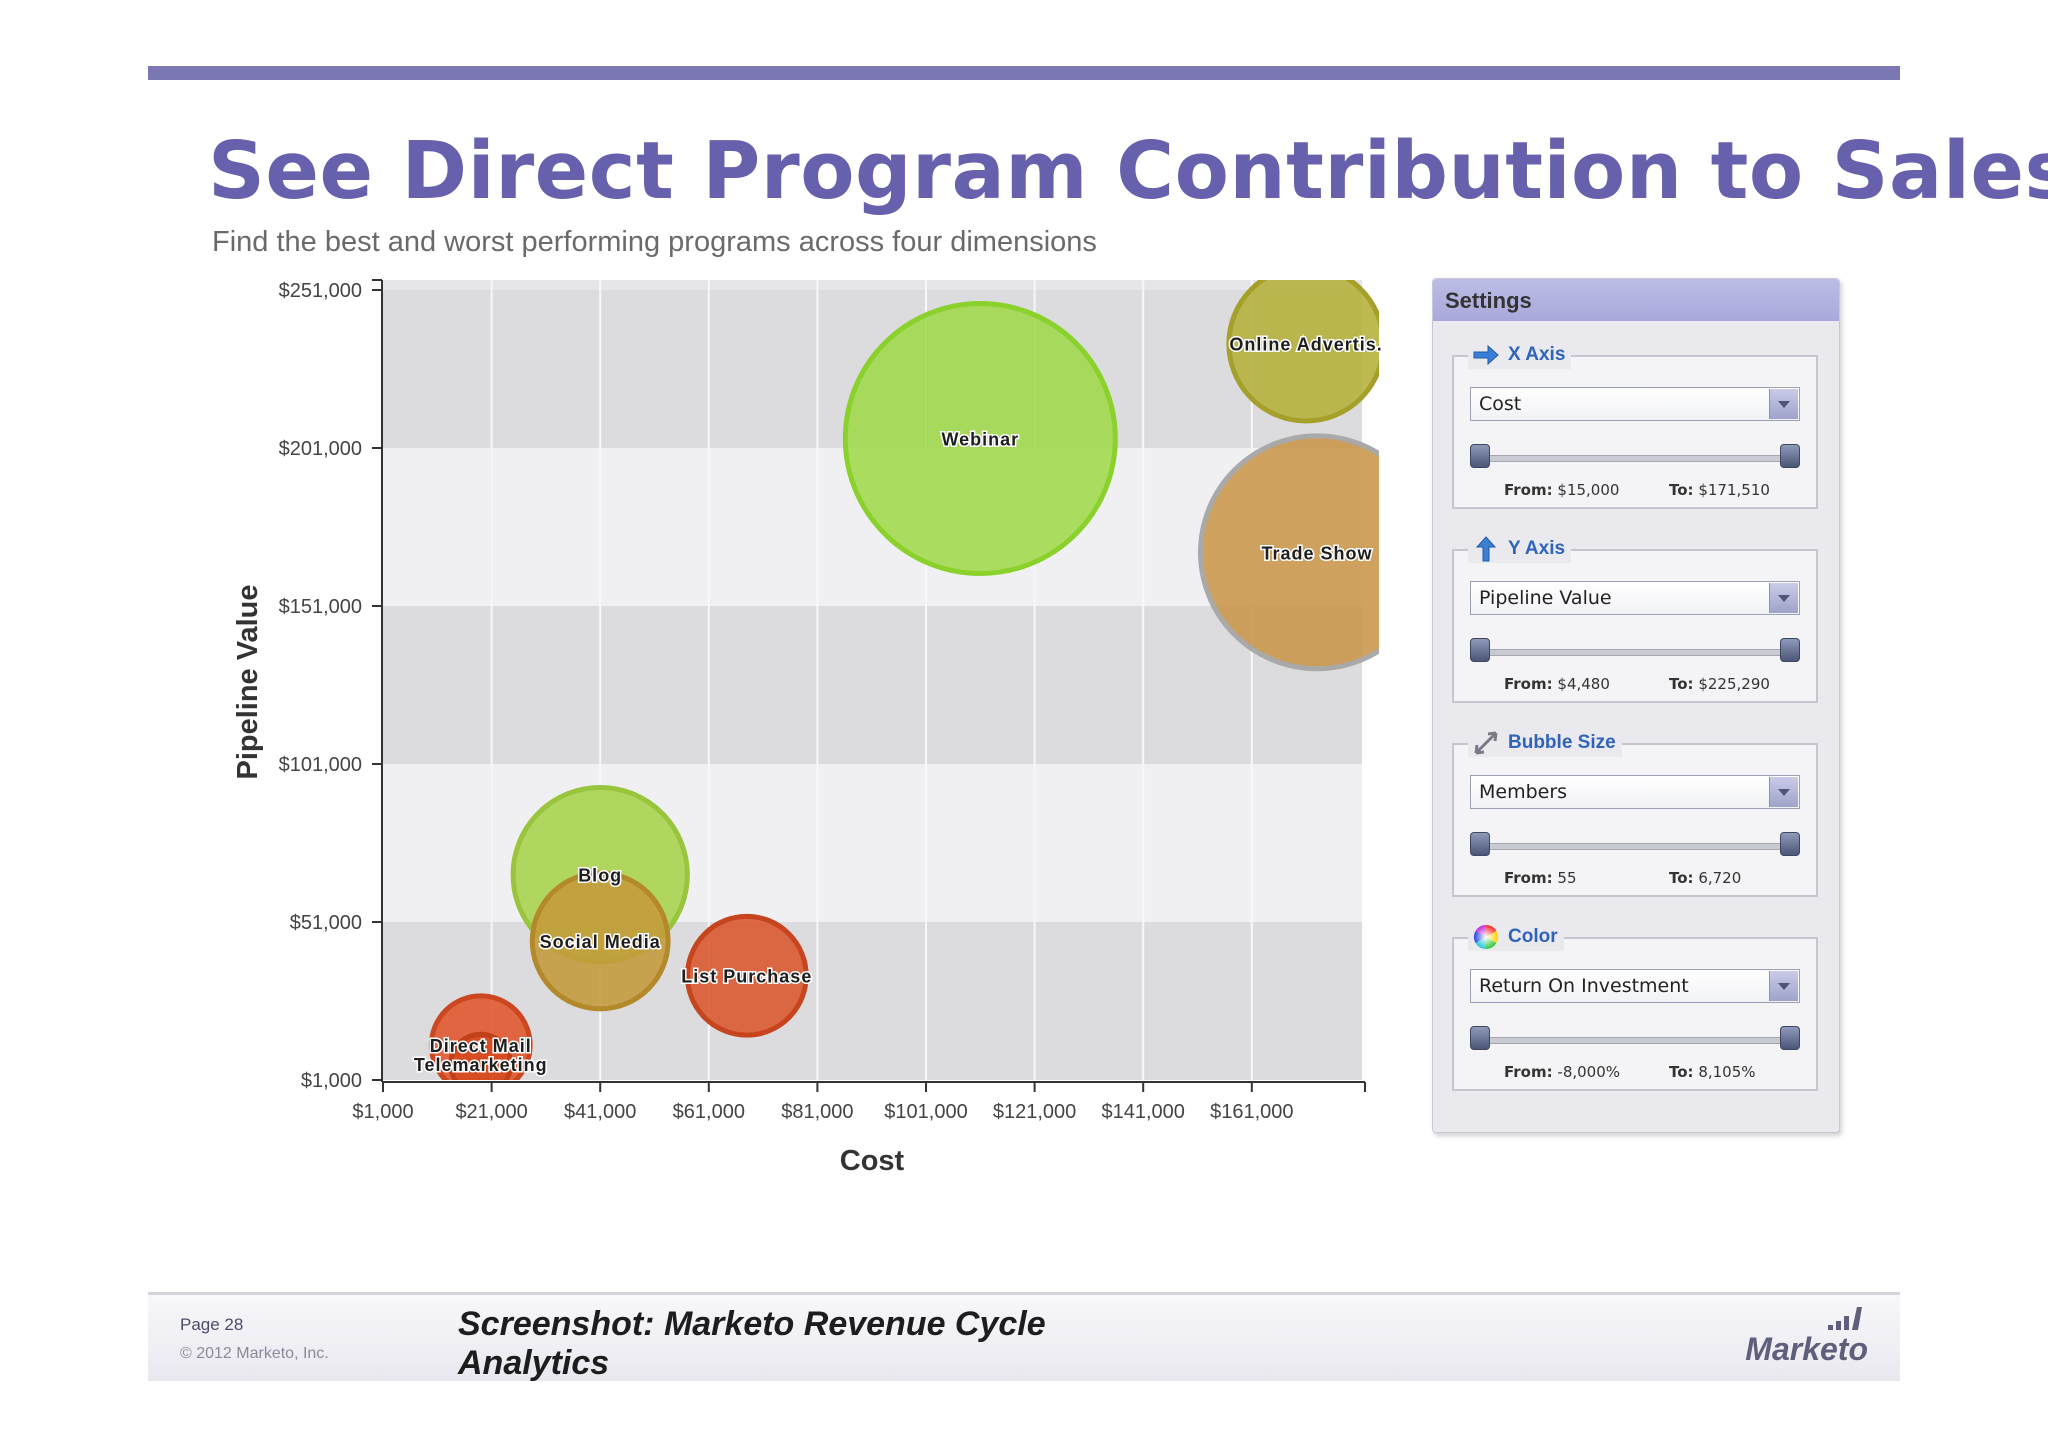 The width and height of the screenshot is (2048, 1447). I want to click on bubble-label: Trade Show, so click(1316, 553).